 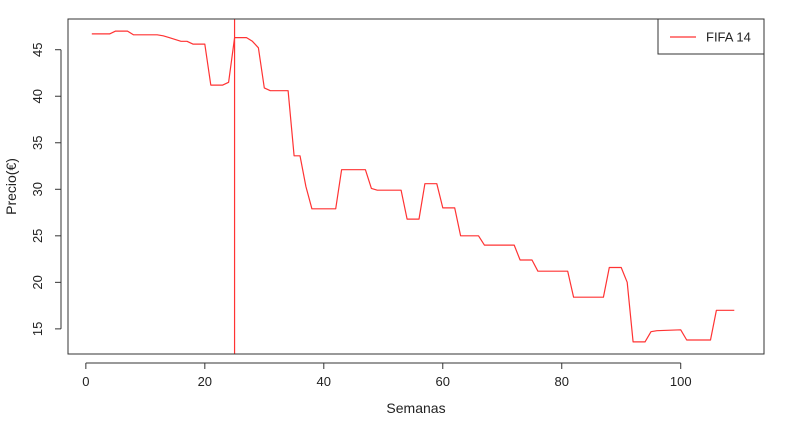 What do you see at coordinates (324, 381) in the screenshot?
I see `x-tick-label: 40` at bounding box center [324, 381].